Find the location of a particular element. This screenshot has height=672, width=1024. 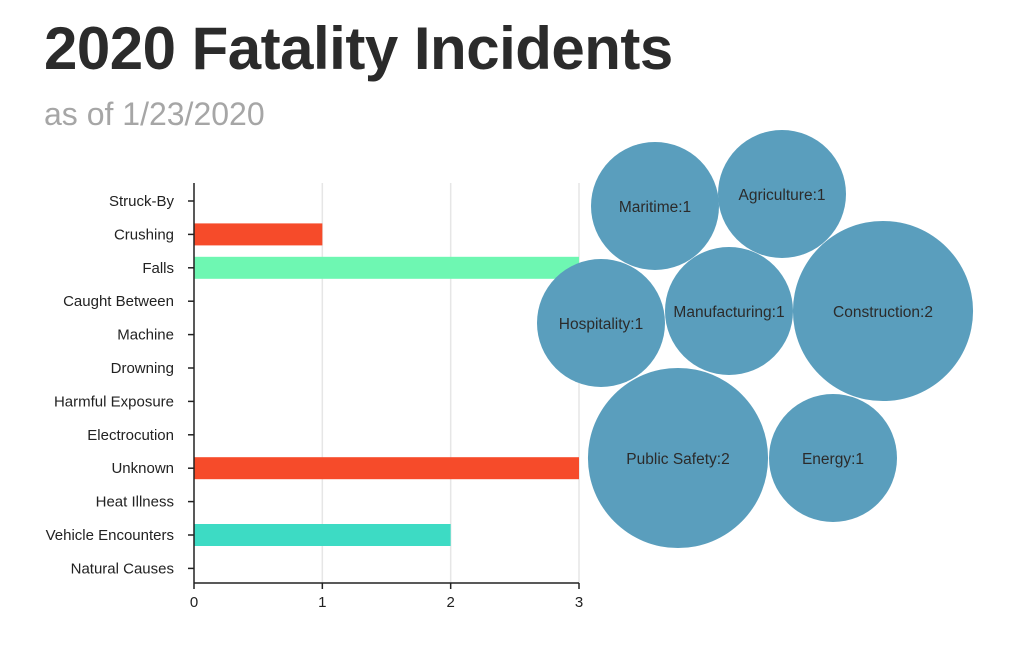

bubble-manufacturing: Manufacturing:1 is located at coordinates (729, 311).